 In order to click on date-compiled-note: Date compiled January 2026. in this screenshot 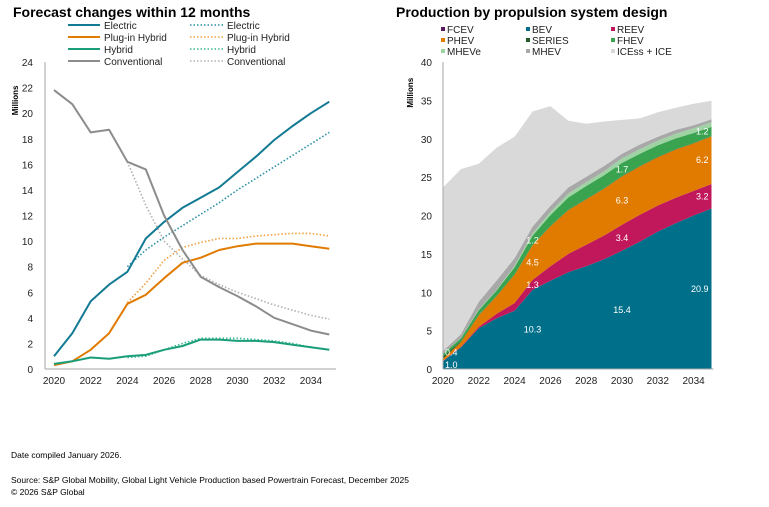, I will do `click(66, 455)`.